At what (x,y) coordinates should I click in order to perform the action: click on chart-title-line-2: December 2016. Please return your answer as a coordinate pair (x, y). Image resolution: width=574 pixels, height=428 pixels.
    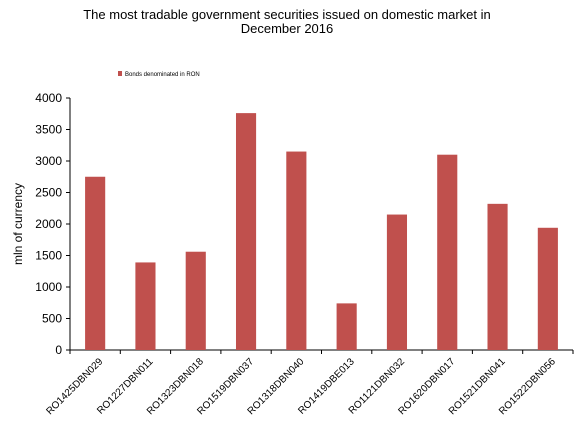
    Looking at the image, I should click on (287, 28).